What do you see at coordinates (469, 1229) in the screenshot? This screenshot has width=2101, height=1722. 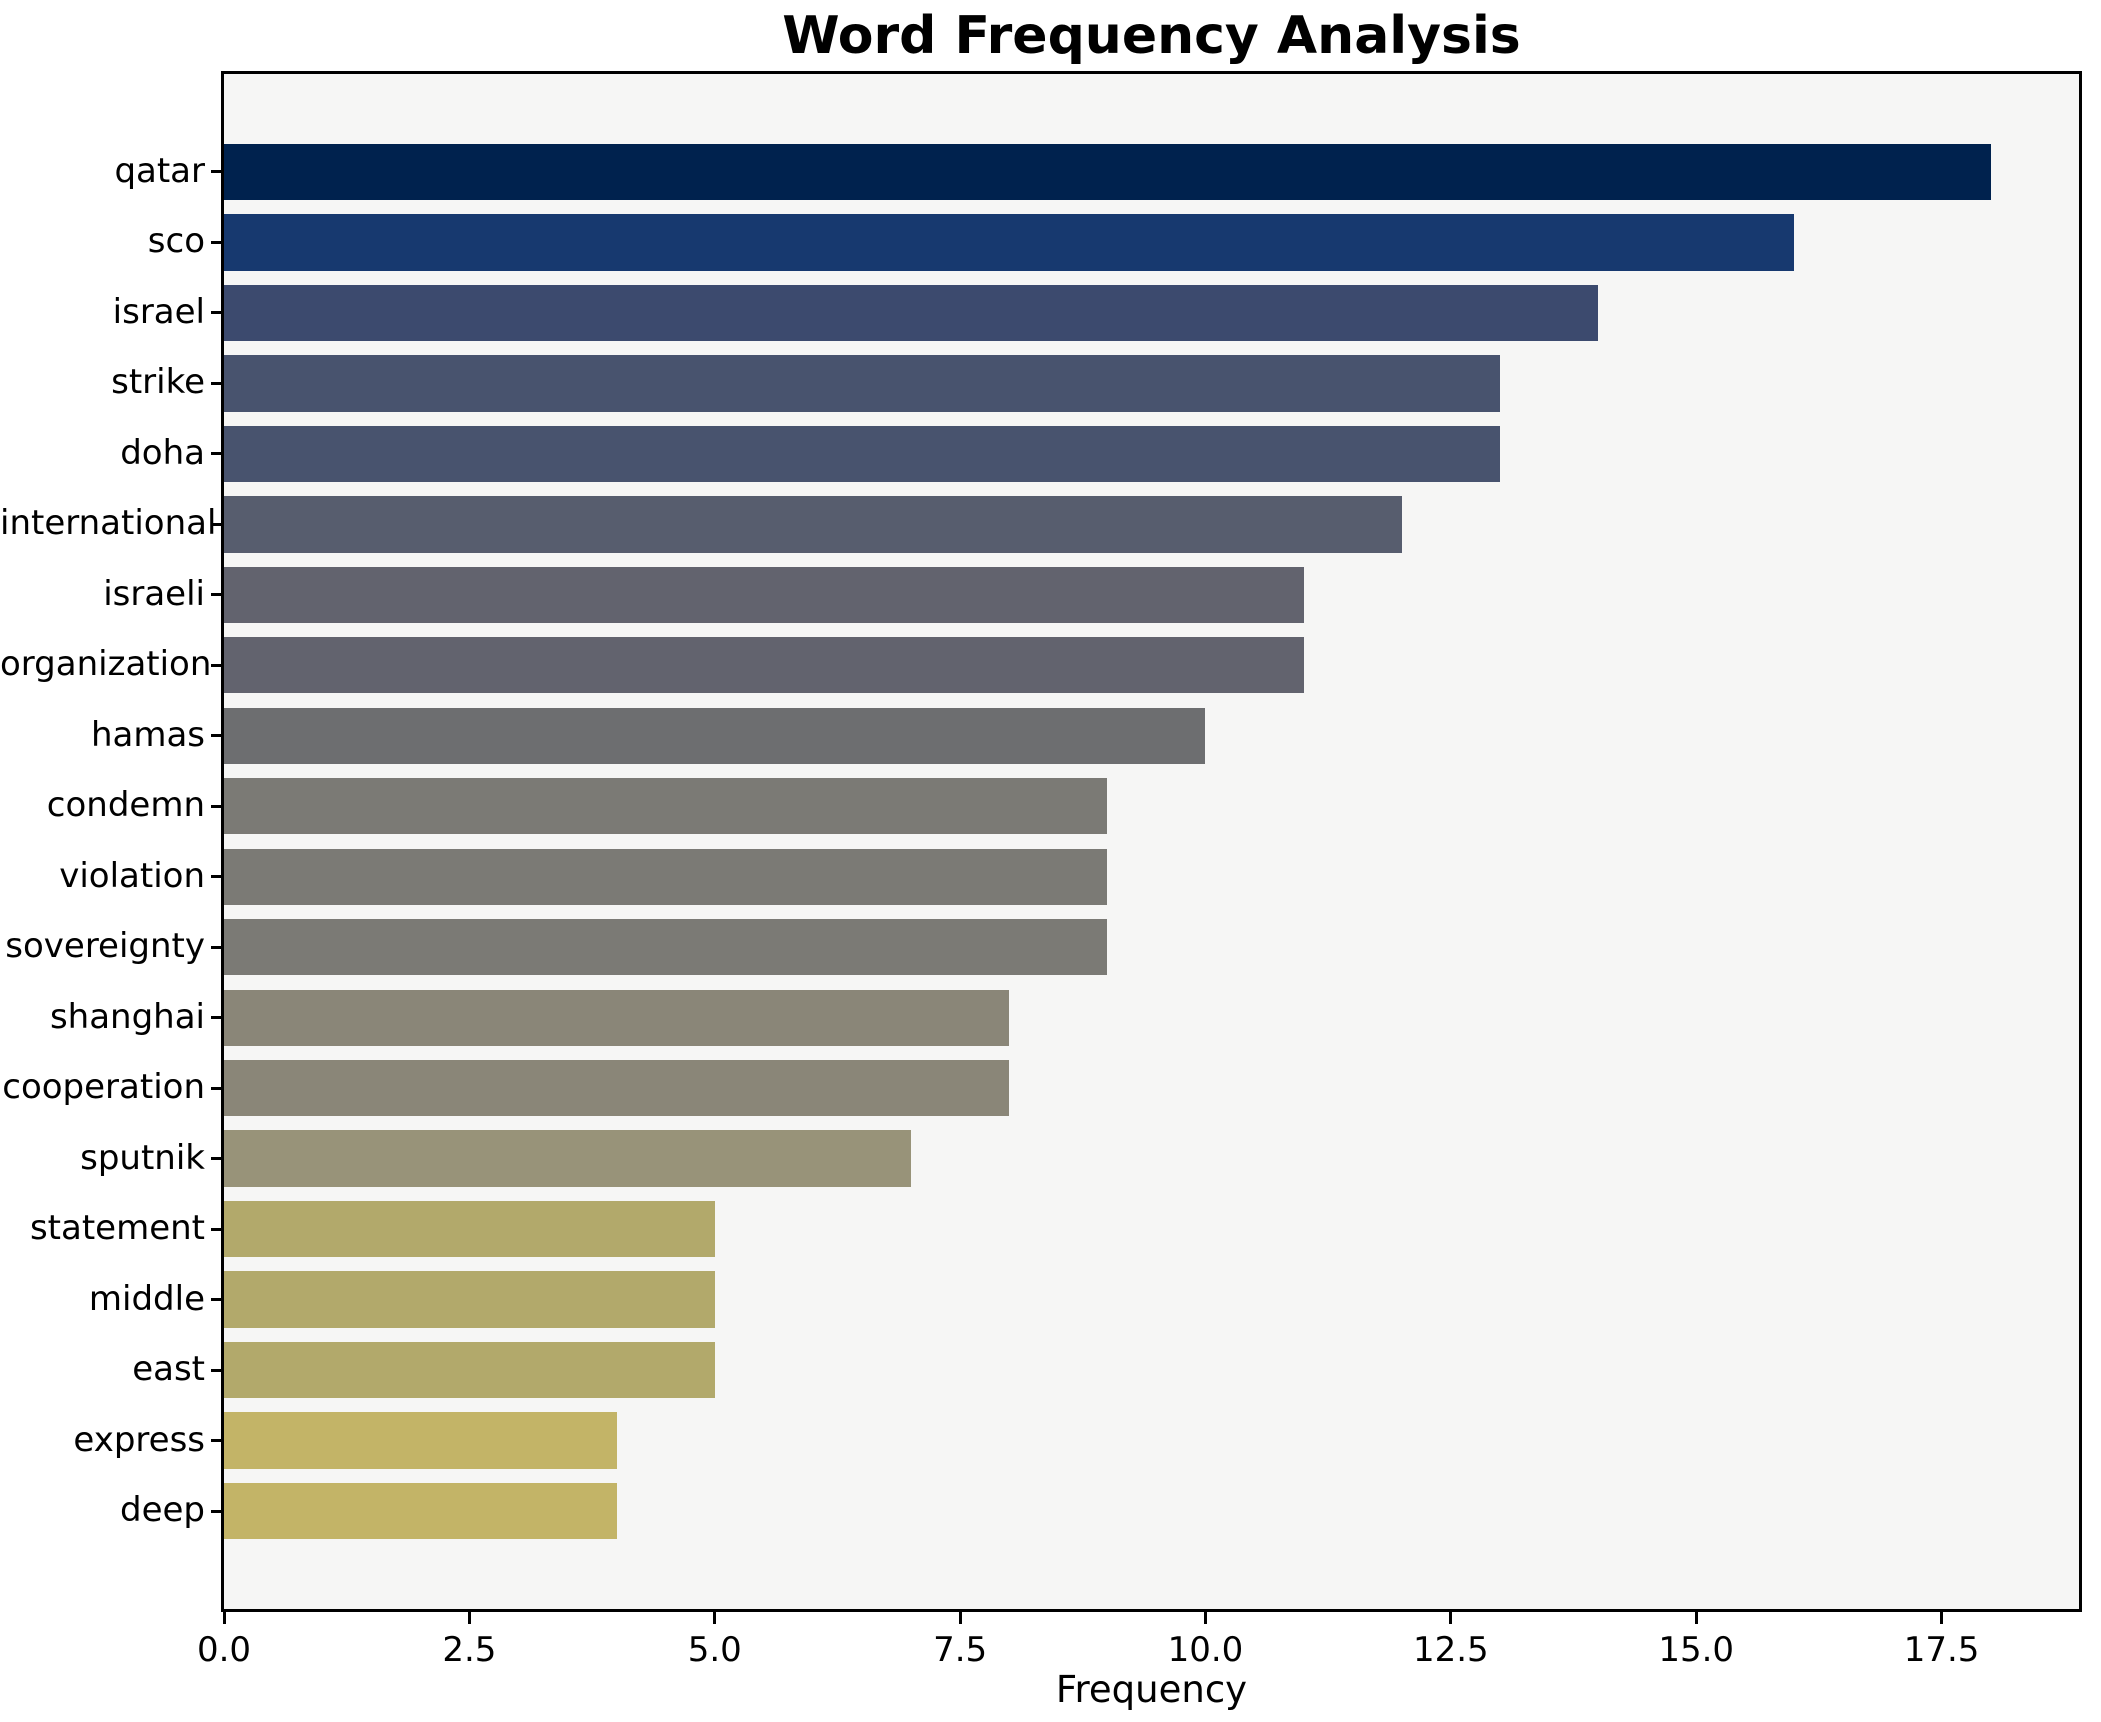 I see `bar-statement` at bounding box center [469, 1229].